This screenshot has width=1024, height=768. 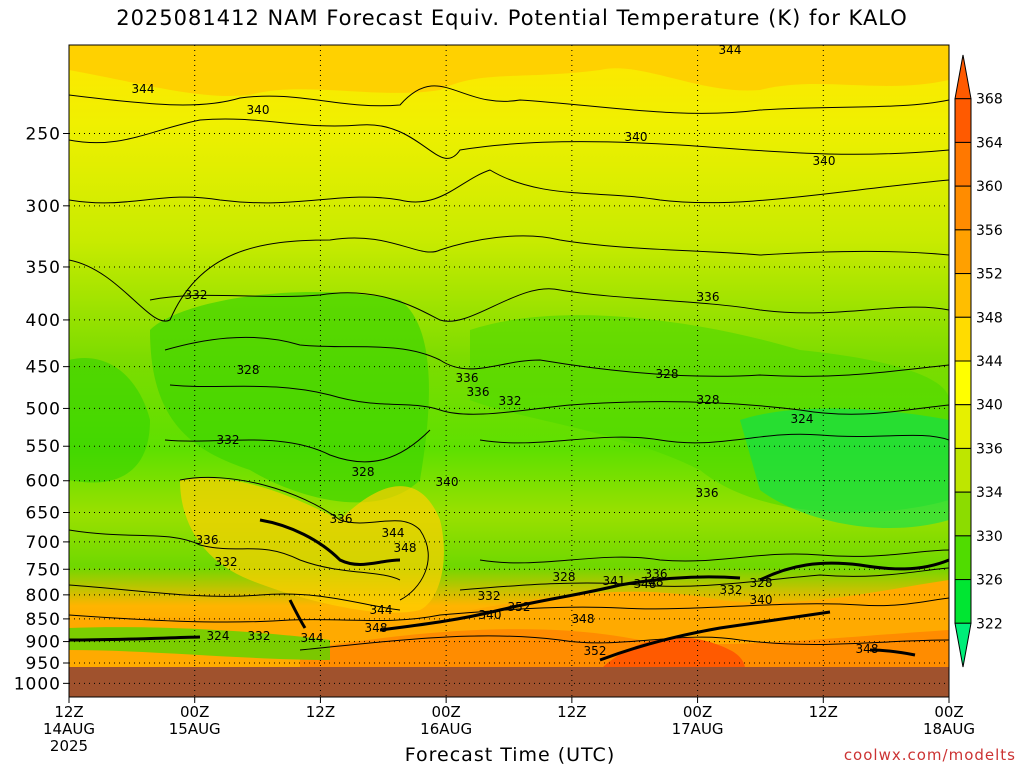 What do you see at coordinates (69, 746) in the screenshot?
I see `x-tick-label: 2025` at bounding box center [69, 746].